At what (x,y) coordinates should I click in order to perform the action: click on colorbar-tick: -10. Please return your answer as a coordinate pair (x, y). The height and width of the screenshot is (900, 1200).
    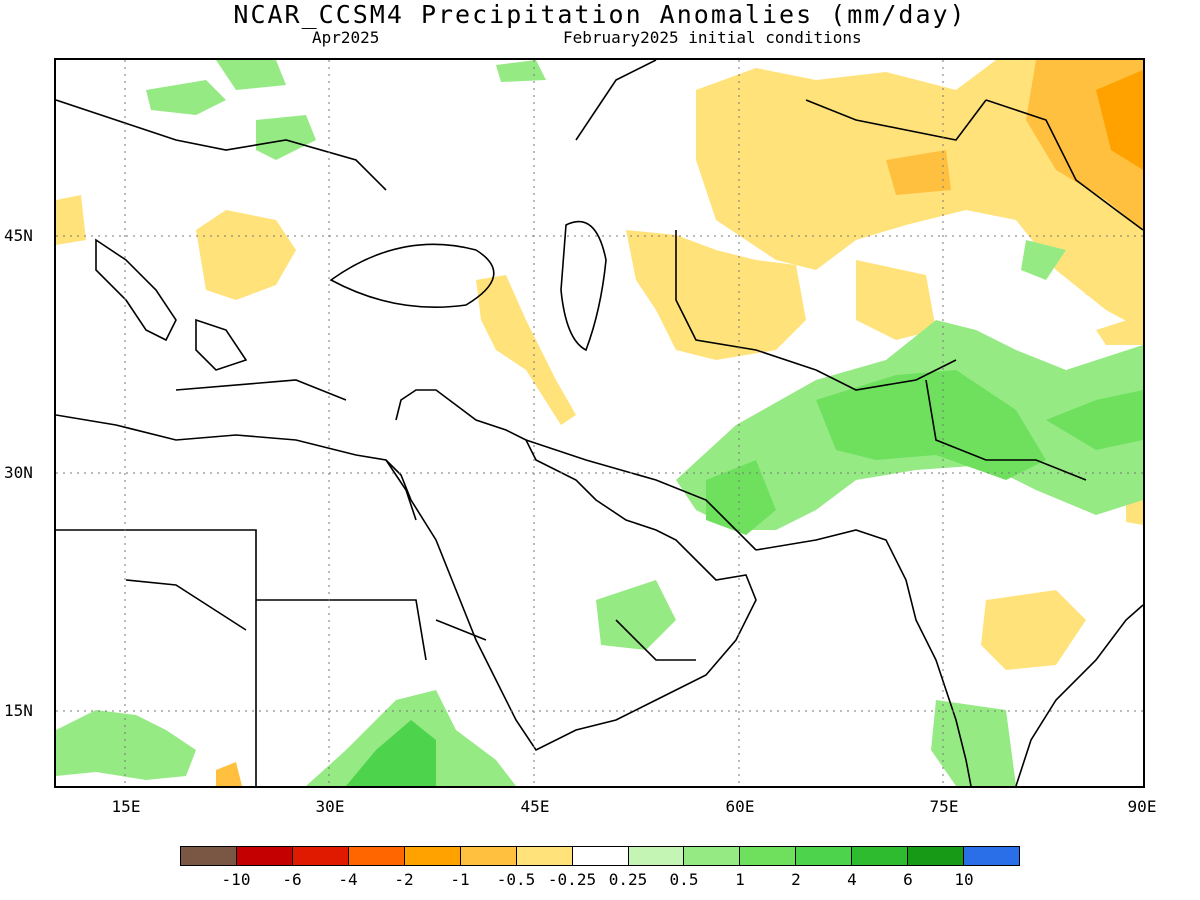
    Looking at the image, I should click on (236, 879).